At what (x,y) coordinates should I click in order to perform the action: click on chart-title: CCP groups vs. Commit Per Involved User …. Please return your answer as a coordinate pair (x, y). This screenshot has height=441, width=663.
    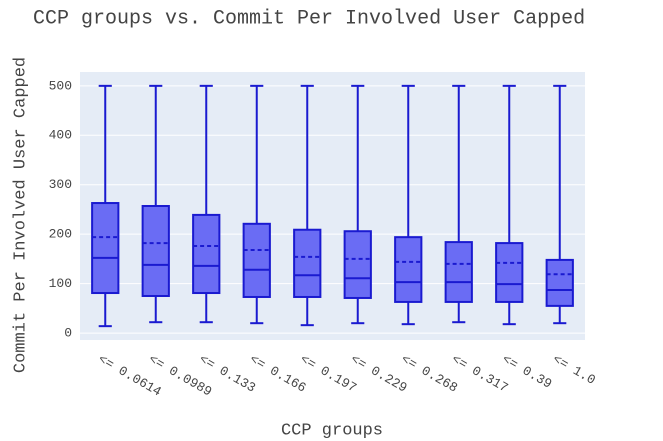
    Looking at the image, I should click on (309, 18).